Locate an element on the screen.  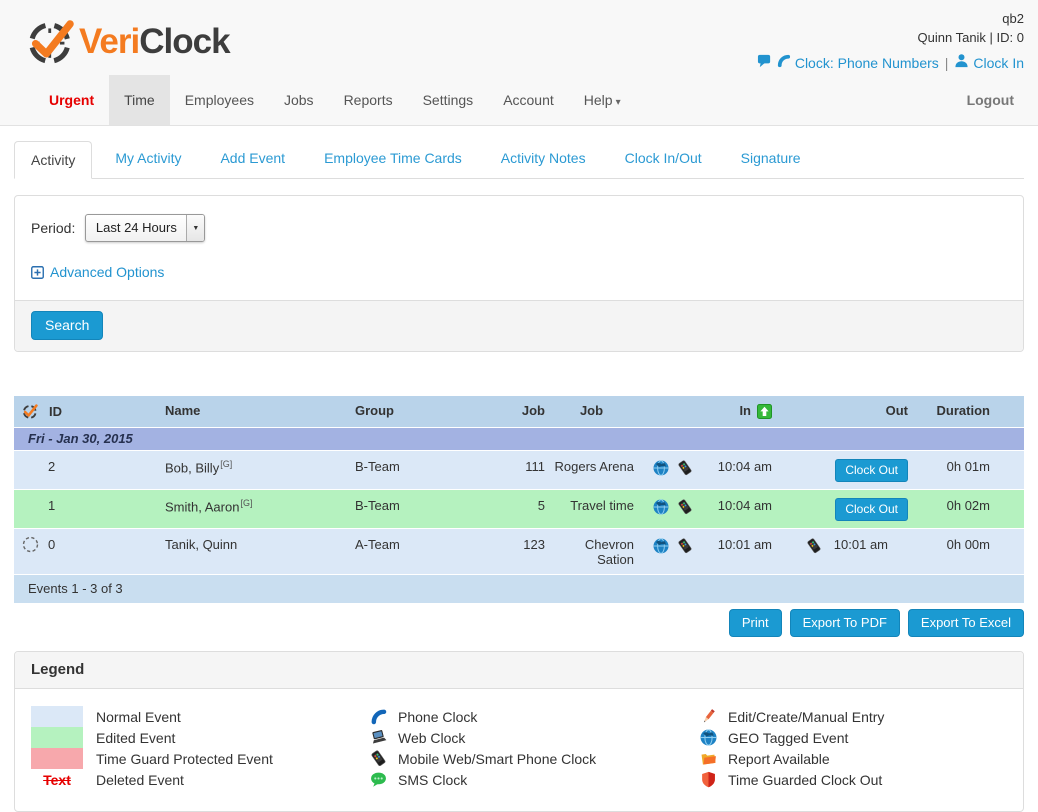
legend-label: Deleted Event is located at coordinates (140, 779).